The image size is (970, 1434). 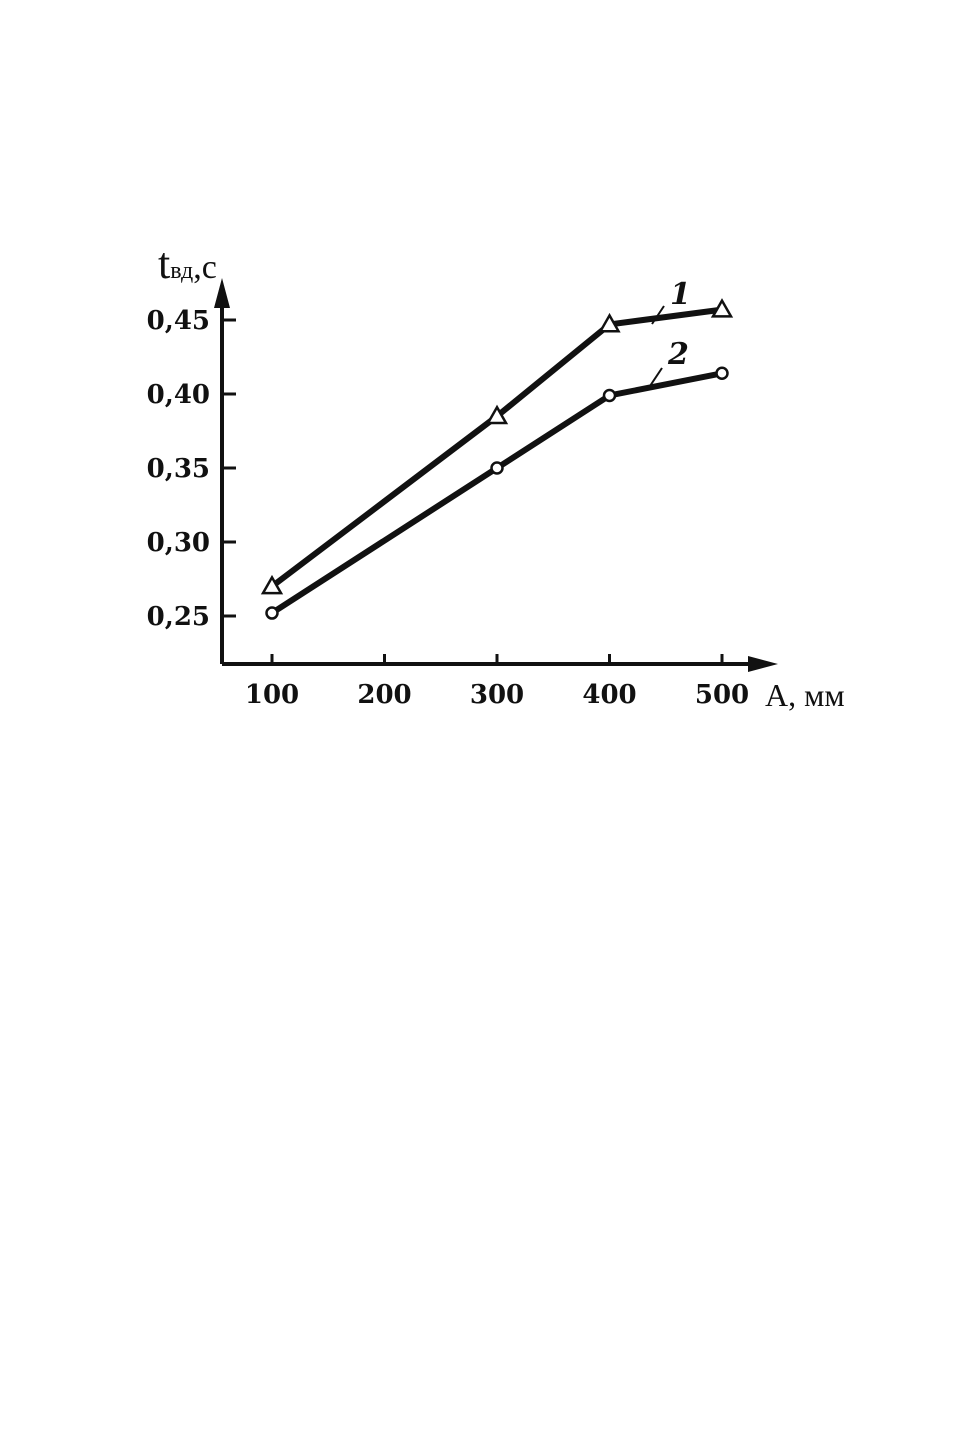 What do you see at coordinates (805, 695) in the screenshot?
I see `x-axis-title: А, мм` at bounding box center [805, 695].